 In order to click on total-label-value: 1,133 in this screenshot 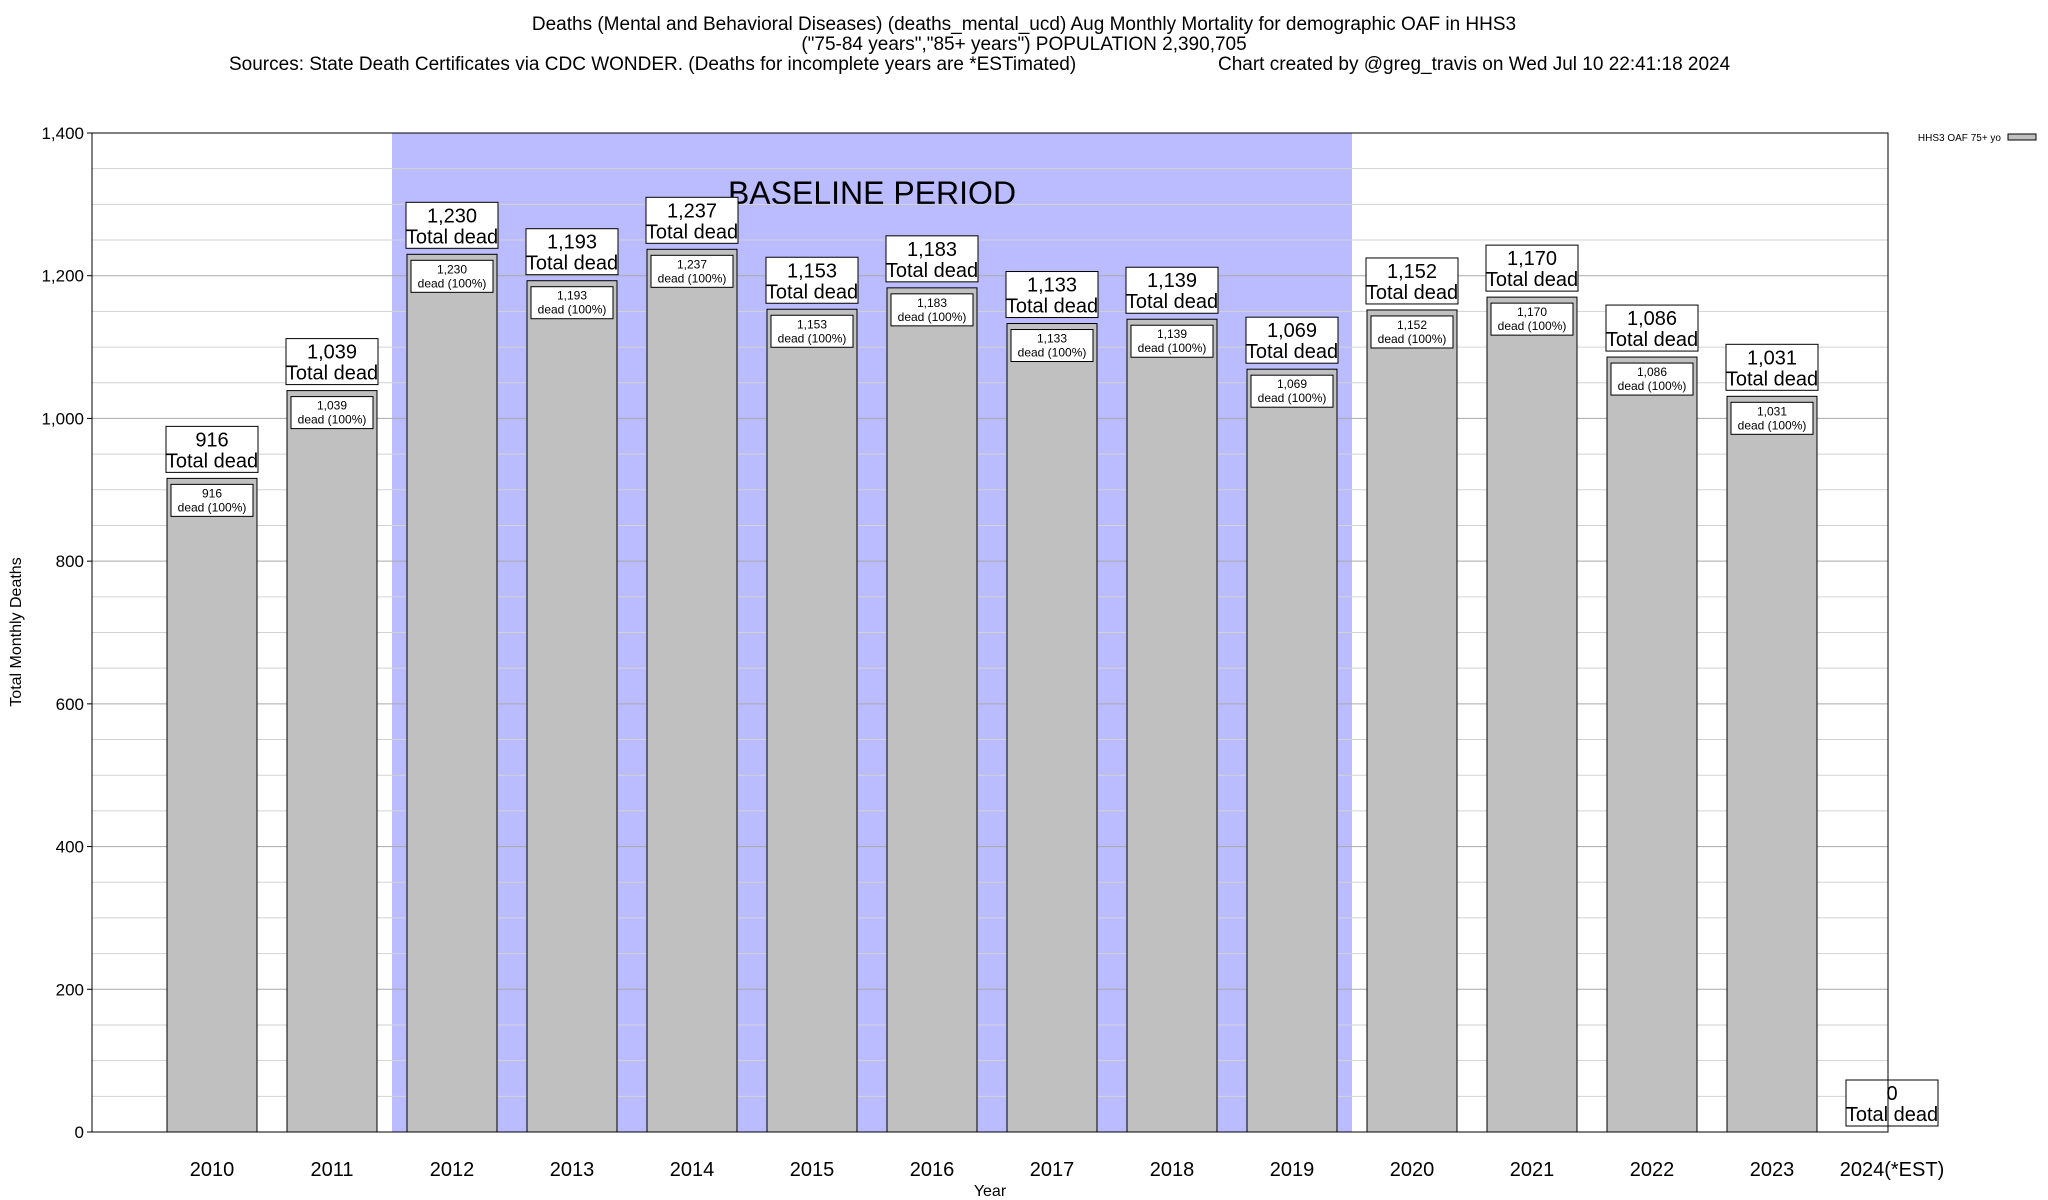, I will do `click(1052, 286)`.